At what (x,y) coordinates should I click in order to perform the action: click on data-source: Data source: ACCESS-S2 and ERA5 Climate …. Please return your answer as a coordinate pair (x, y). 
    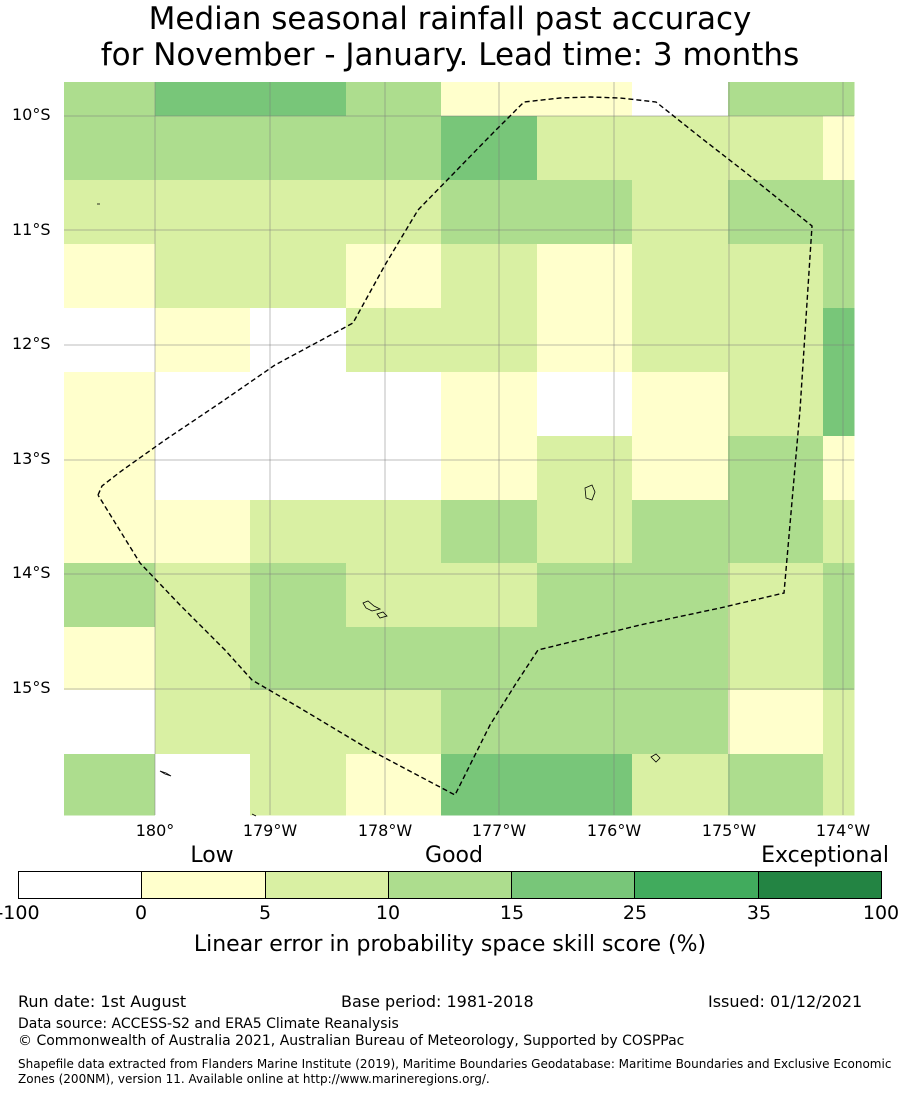
    Looking at the image, I should click on (208, 1024).